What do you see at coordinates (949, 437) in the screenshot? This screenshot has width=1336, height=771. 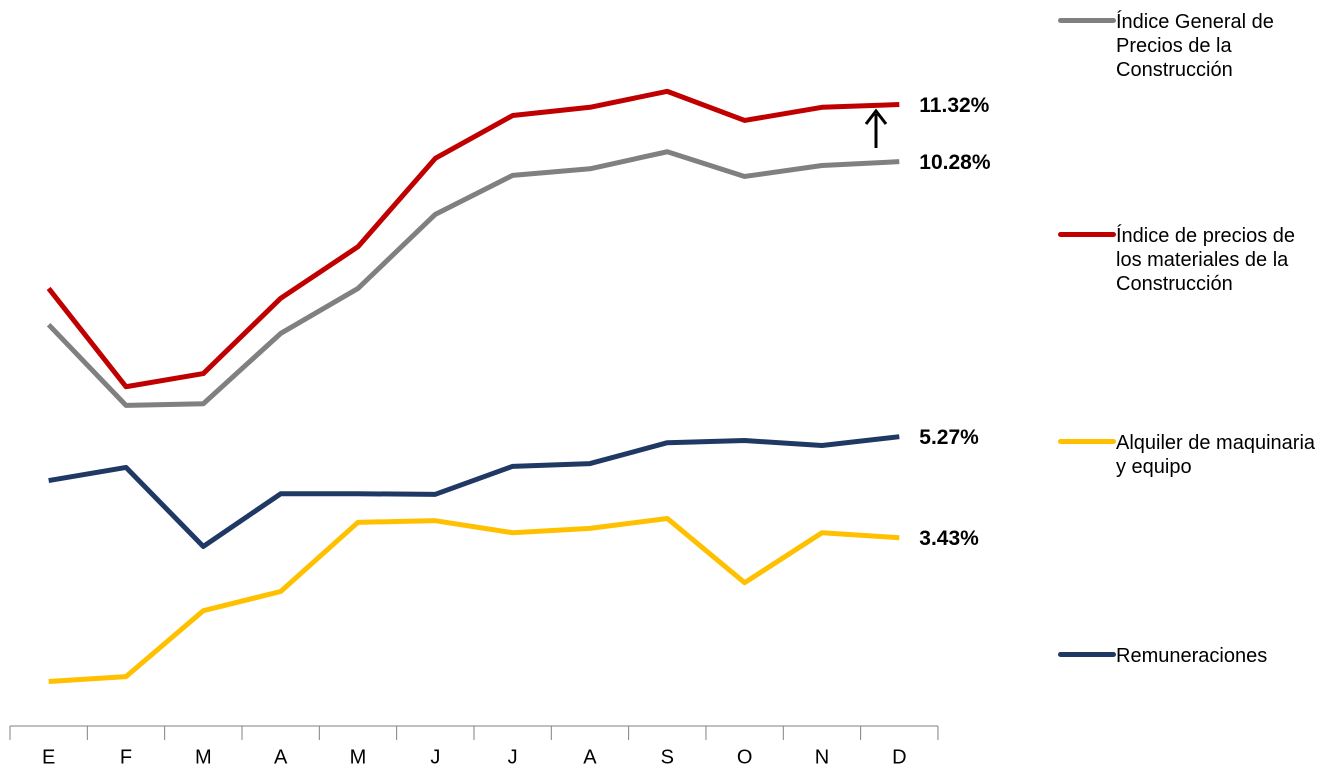 I see `value-label: 5.27%` at bounding box center [949, 437].